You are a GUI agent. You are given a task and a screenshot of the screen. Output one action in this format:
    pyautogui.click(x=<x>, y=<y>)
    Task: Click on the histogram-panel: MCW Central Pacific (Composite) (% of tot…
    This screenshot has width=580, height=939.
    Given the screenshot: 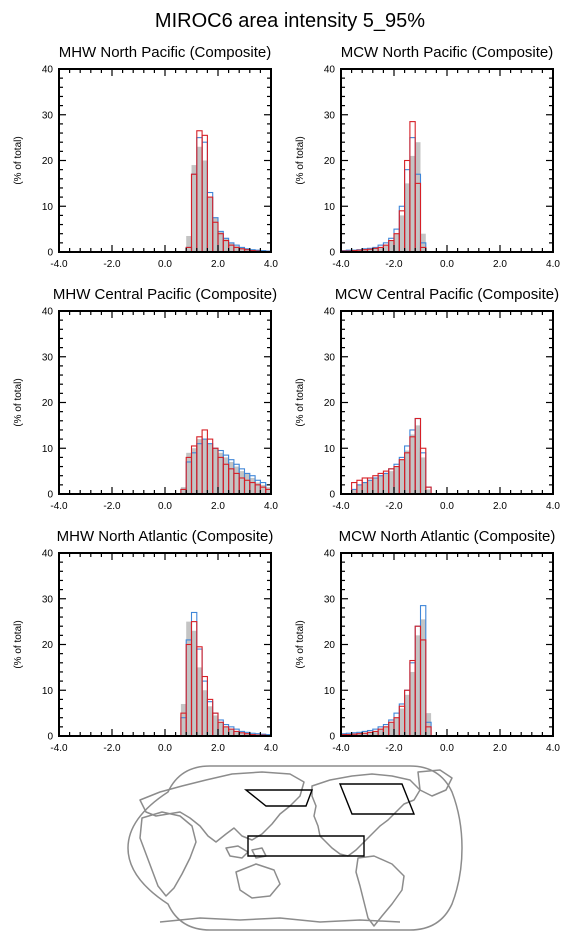 What is the action you would take?
    pyautogui.click(x=427, y=399)
    